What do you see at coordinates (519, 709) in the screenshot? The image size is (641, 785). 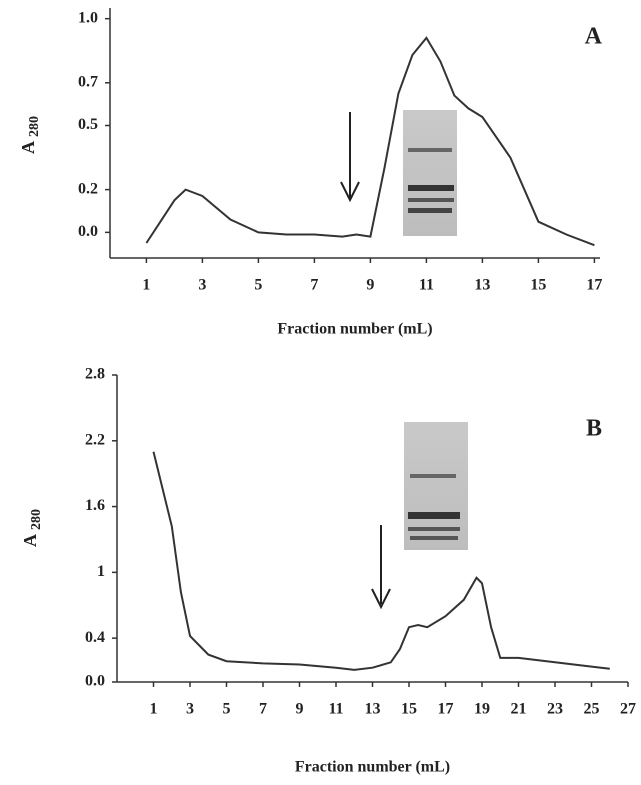 I see `x-tick-label: 21` at bounding box center [519, 709].